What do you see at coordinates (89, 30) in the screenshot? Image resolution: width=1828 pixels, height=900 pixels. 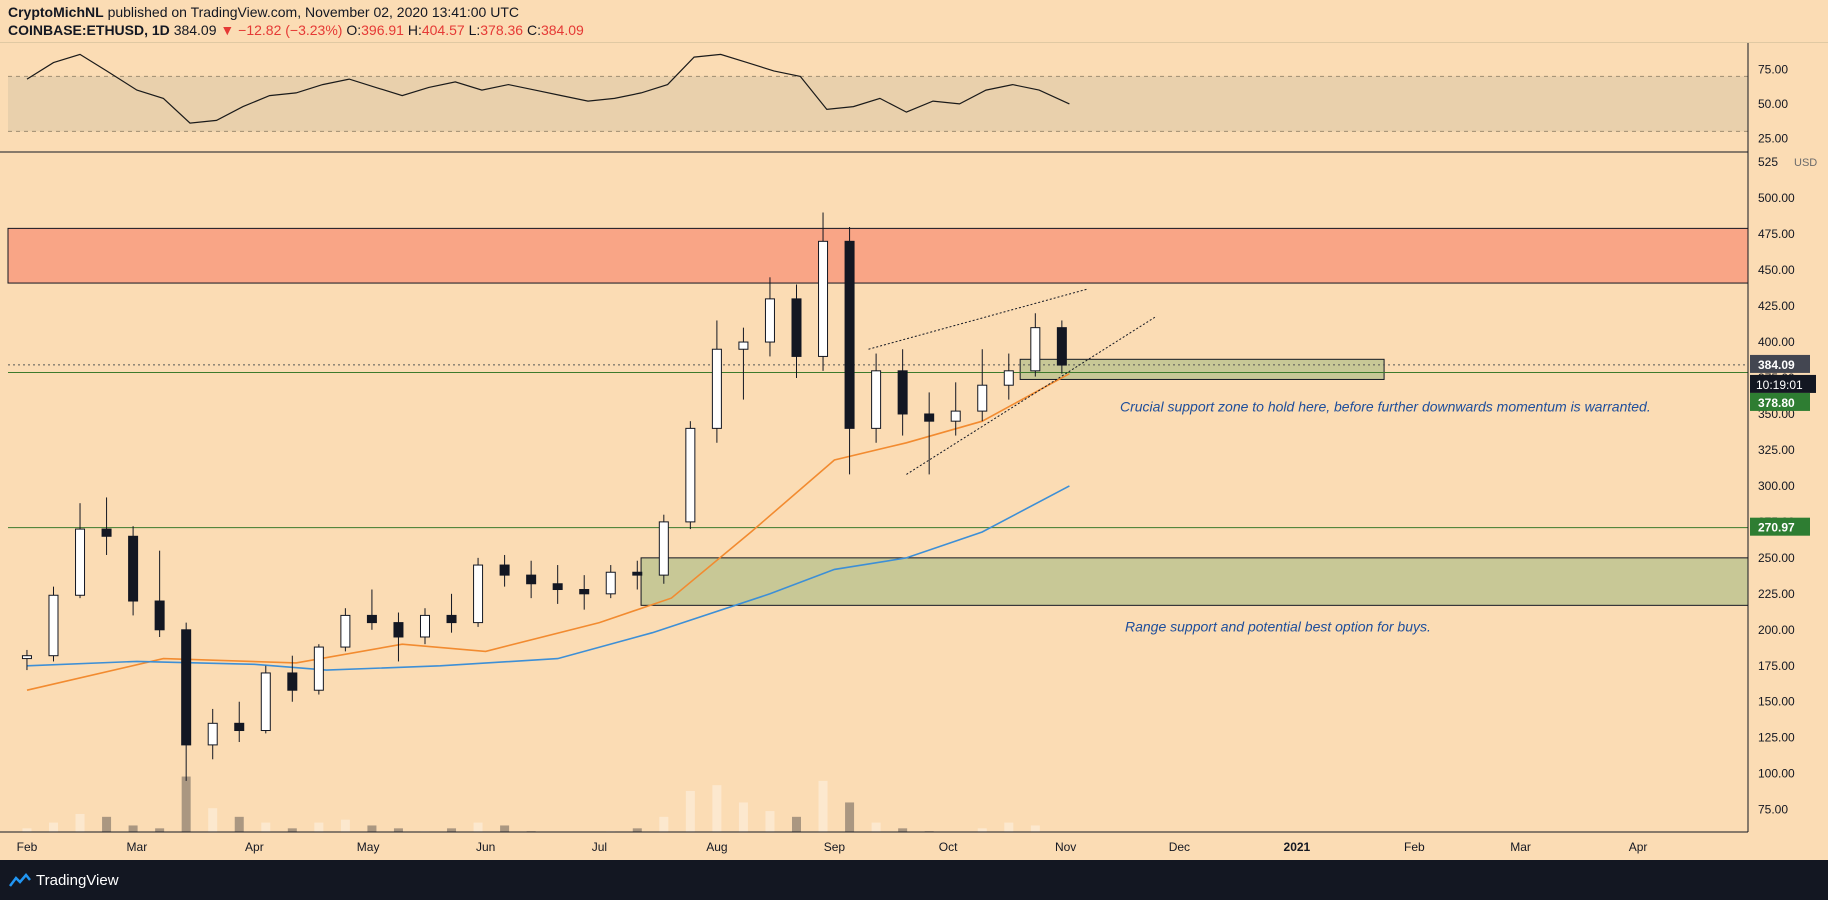 I see `symbol-name: COINBASE:ETHUSD, 1D` at bounding box center [89, 30].